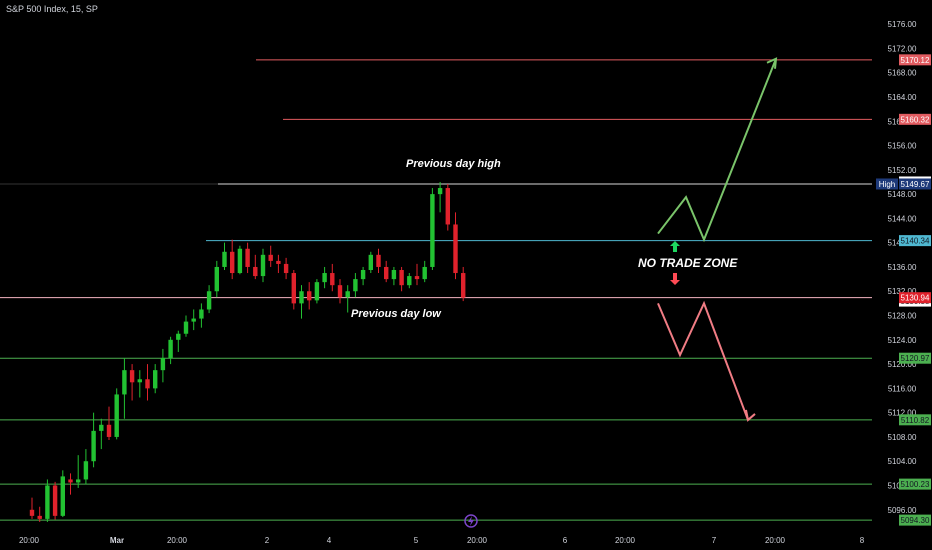 This screenshot has width=932, height=550. What do you see at coordinates (117, 540) in the screenshot?
I see `time-tick-label: Mar` at bounding box center [117, 540].